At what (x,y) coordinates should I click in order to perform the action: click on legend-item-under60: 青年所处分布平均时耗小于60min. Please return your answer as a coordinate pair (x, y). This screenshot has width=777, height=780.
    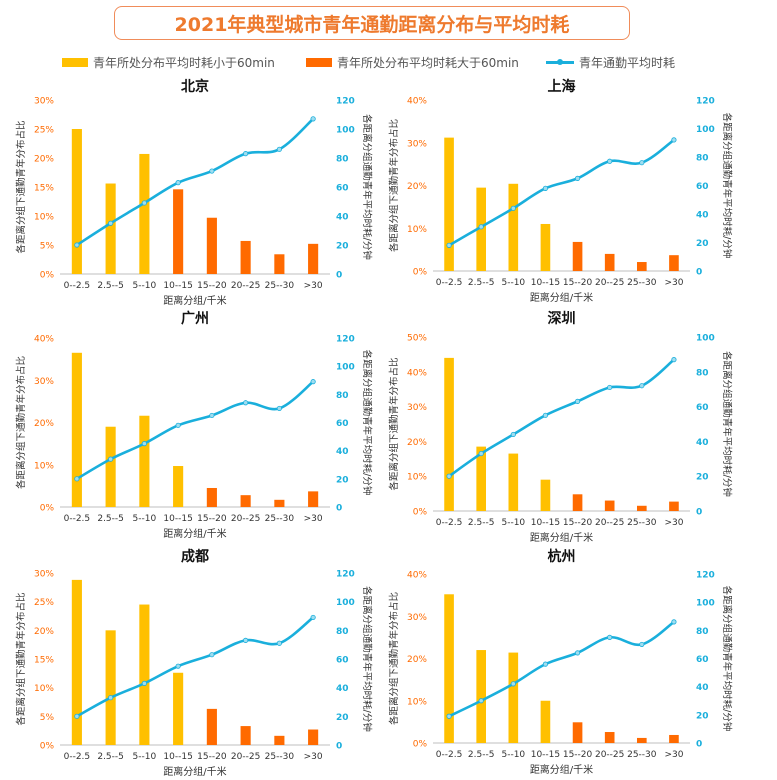
    Looking at the image, I should click on (168, 62).